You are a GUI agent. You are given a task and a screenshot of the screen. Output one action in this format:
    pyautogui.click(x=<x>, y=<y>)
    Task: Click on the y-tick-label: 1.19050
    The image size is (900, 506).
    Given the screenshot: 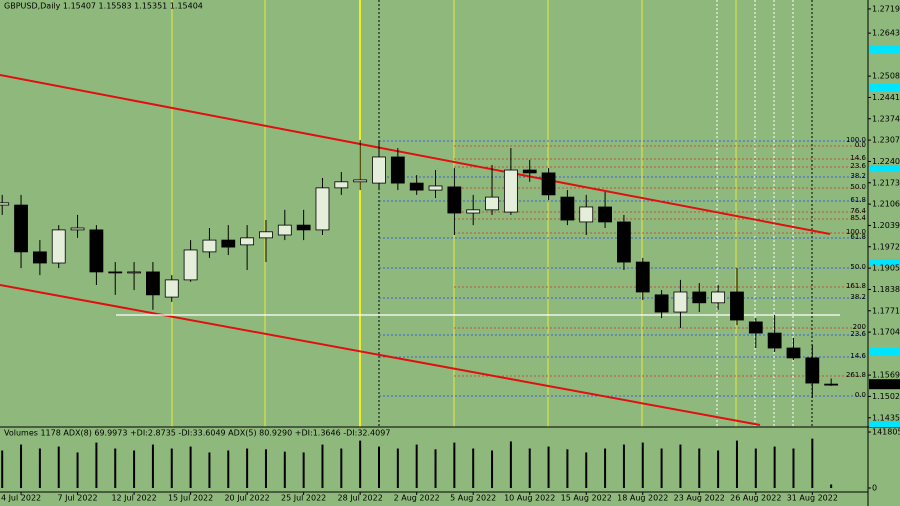 What is the action you would take?
    pyautogui.click(x=886, y=268)
    